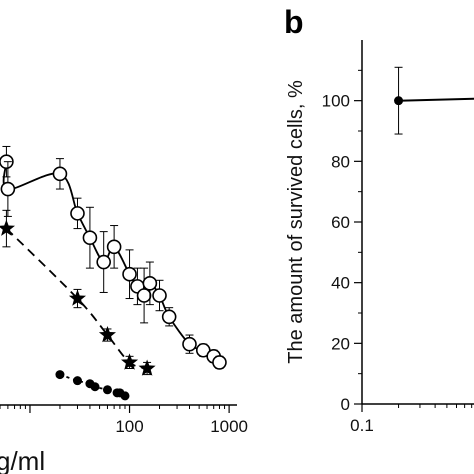 This screenshot has height=474, width=474. I want to click on panel-b-y-tick-label: 0, so click(345, 404).